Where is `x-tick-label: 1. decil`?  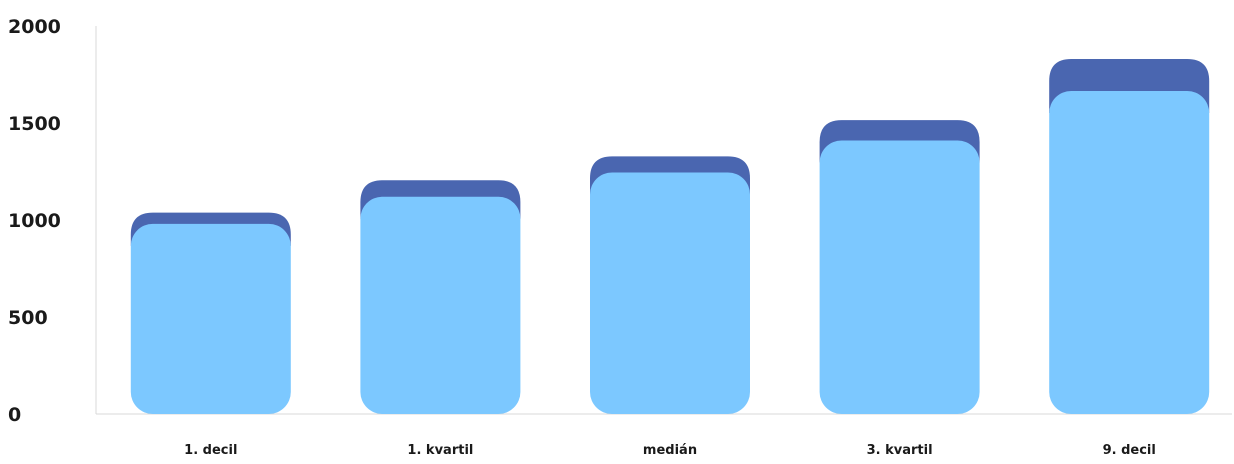 x-tick-label: 1. decil is located at coordinates (210, 450).